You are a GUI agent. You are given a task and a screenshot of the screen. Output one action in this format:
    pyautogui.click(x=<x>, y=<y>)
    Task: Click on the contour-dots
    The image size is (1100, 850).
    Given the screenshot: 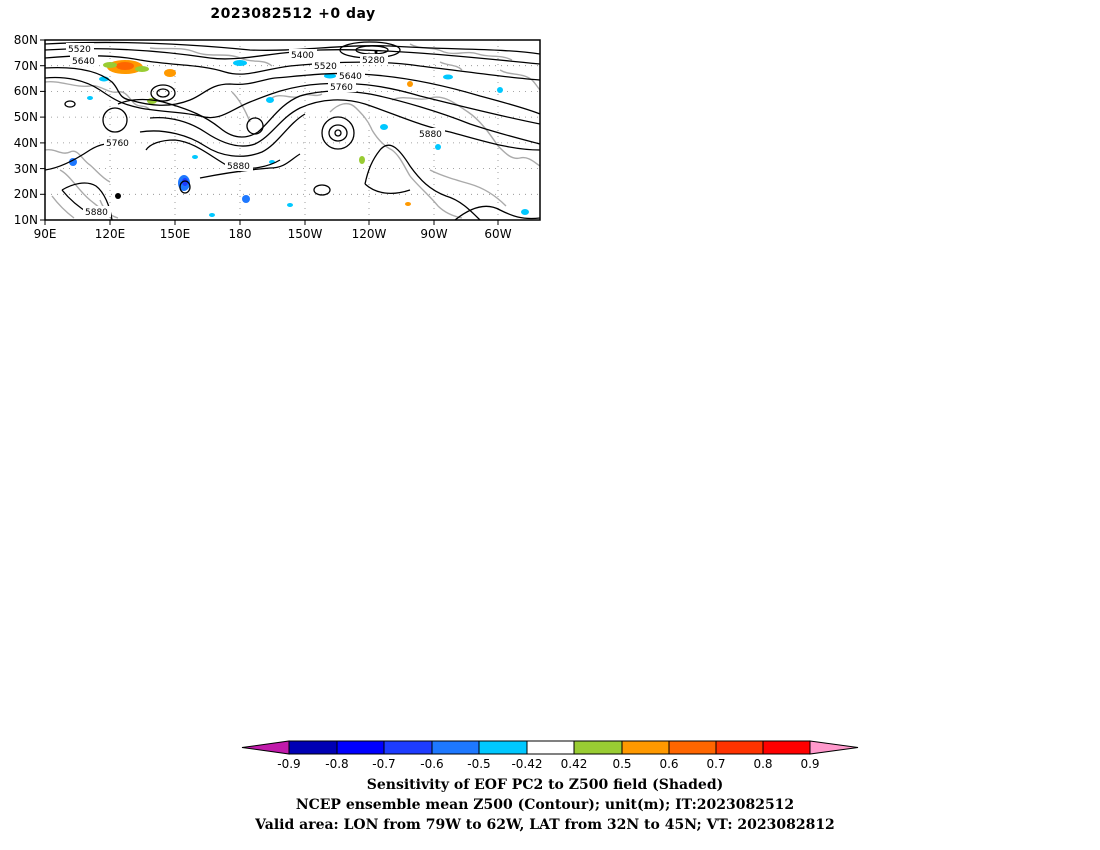 What is the action you would take?
    pyautogui.click(x=246, y=124)
    